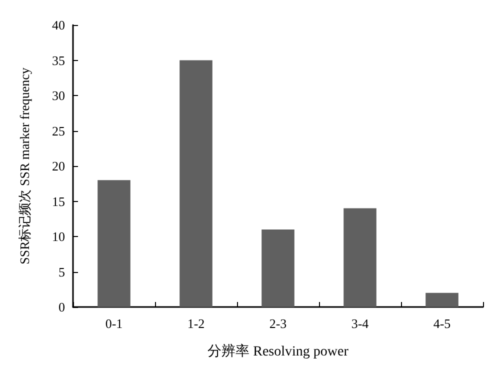  What do you see at coordinates (114, 323) in the screenshot?
I see `x-tick-label: 0-1` at bounding box center [114, 323].